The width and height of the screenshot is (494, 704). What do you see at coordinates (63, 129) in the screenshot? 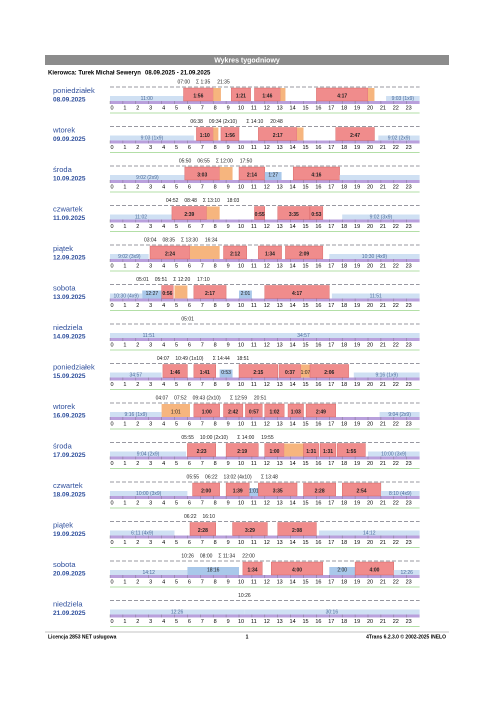
I see `day-name: wtorek` at bounding box center [63, 129].